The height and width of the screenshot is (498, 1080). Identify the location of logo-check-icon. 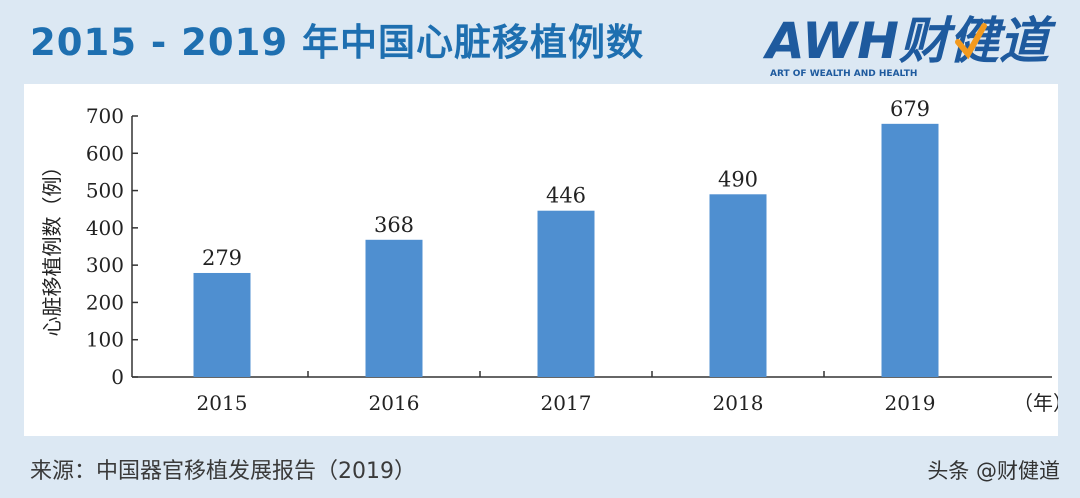
(971, 41).